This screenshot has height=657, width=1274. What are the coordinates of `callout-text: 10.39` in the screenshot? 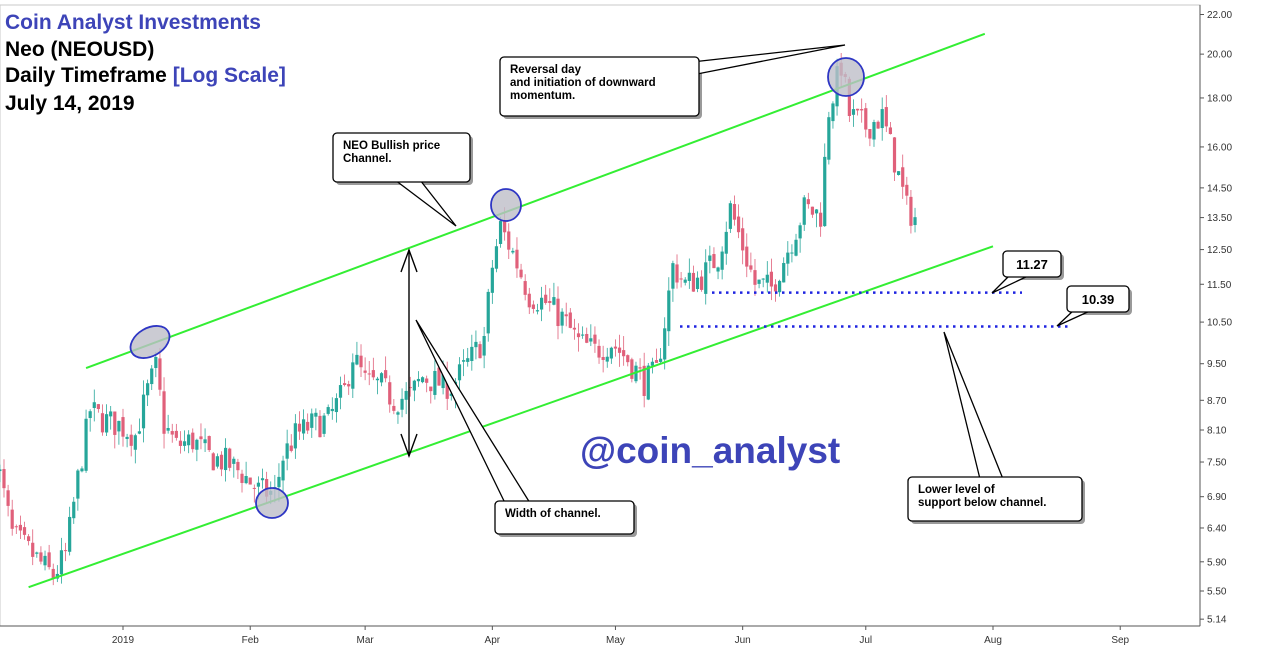 It's located at (1098, 299).